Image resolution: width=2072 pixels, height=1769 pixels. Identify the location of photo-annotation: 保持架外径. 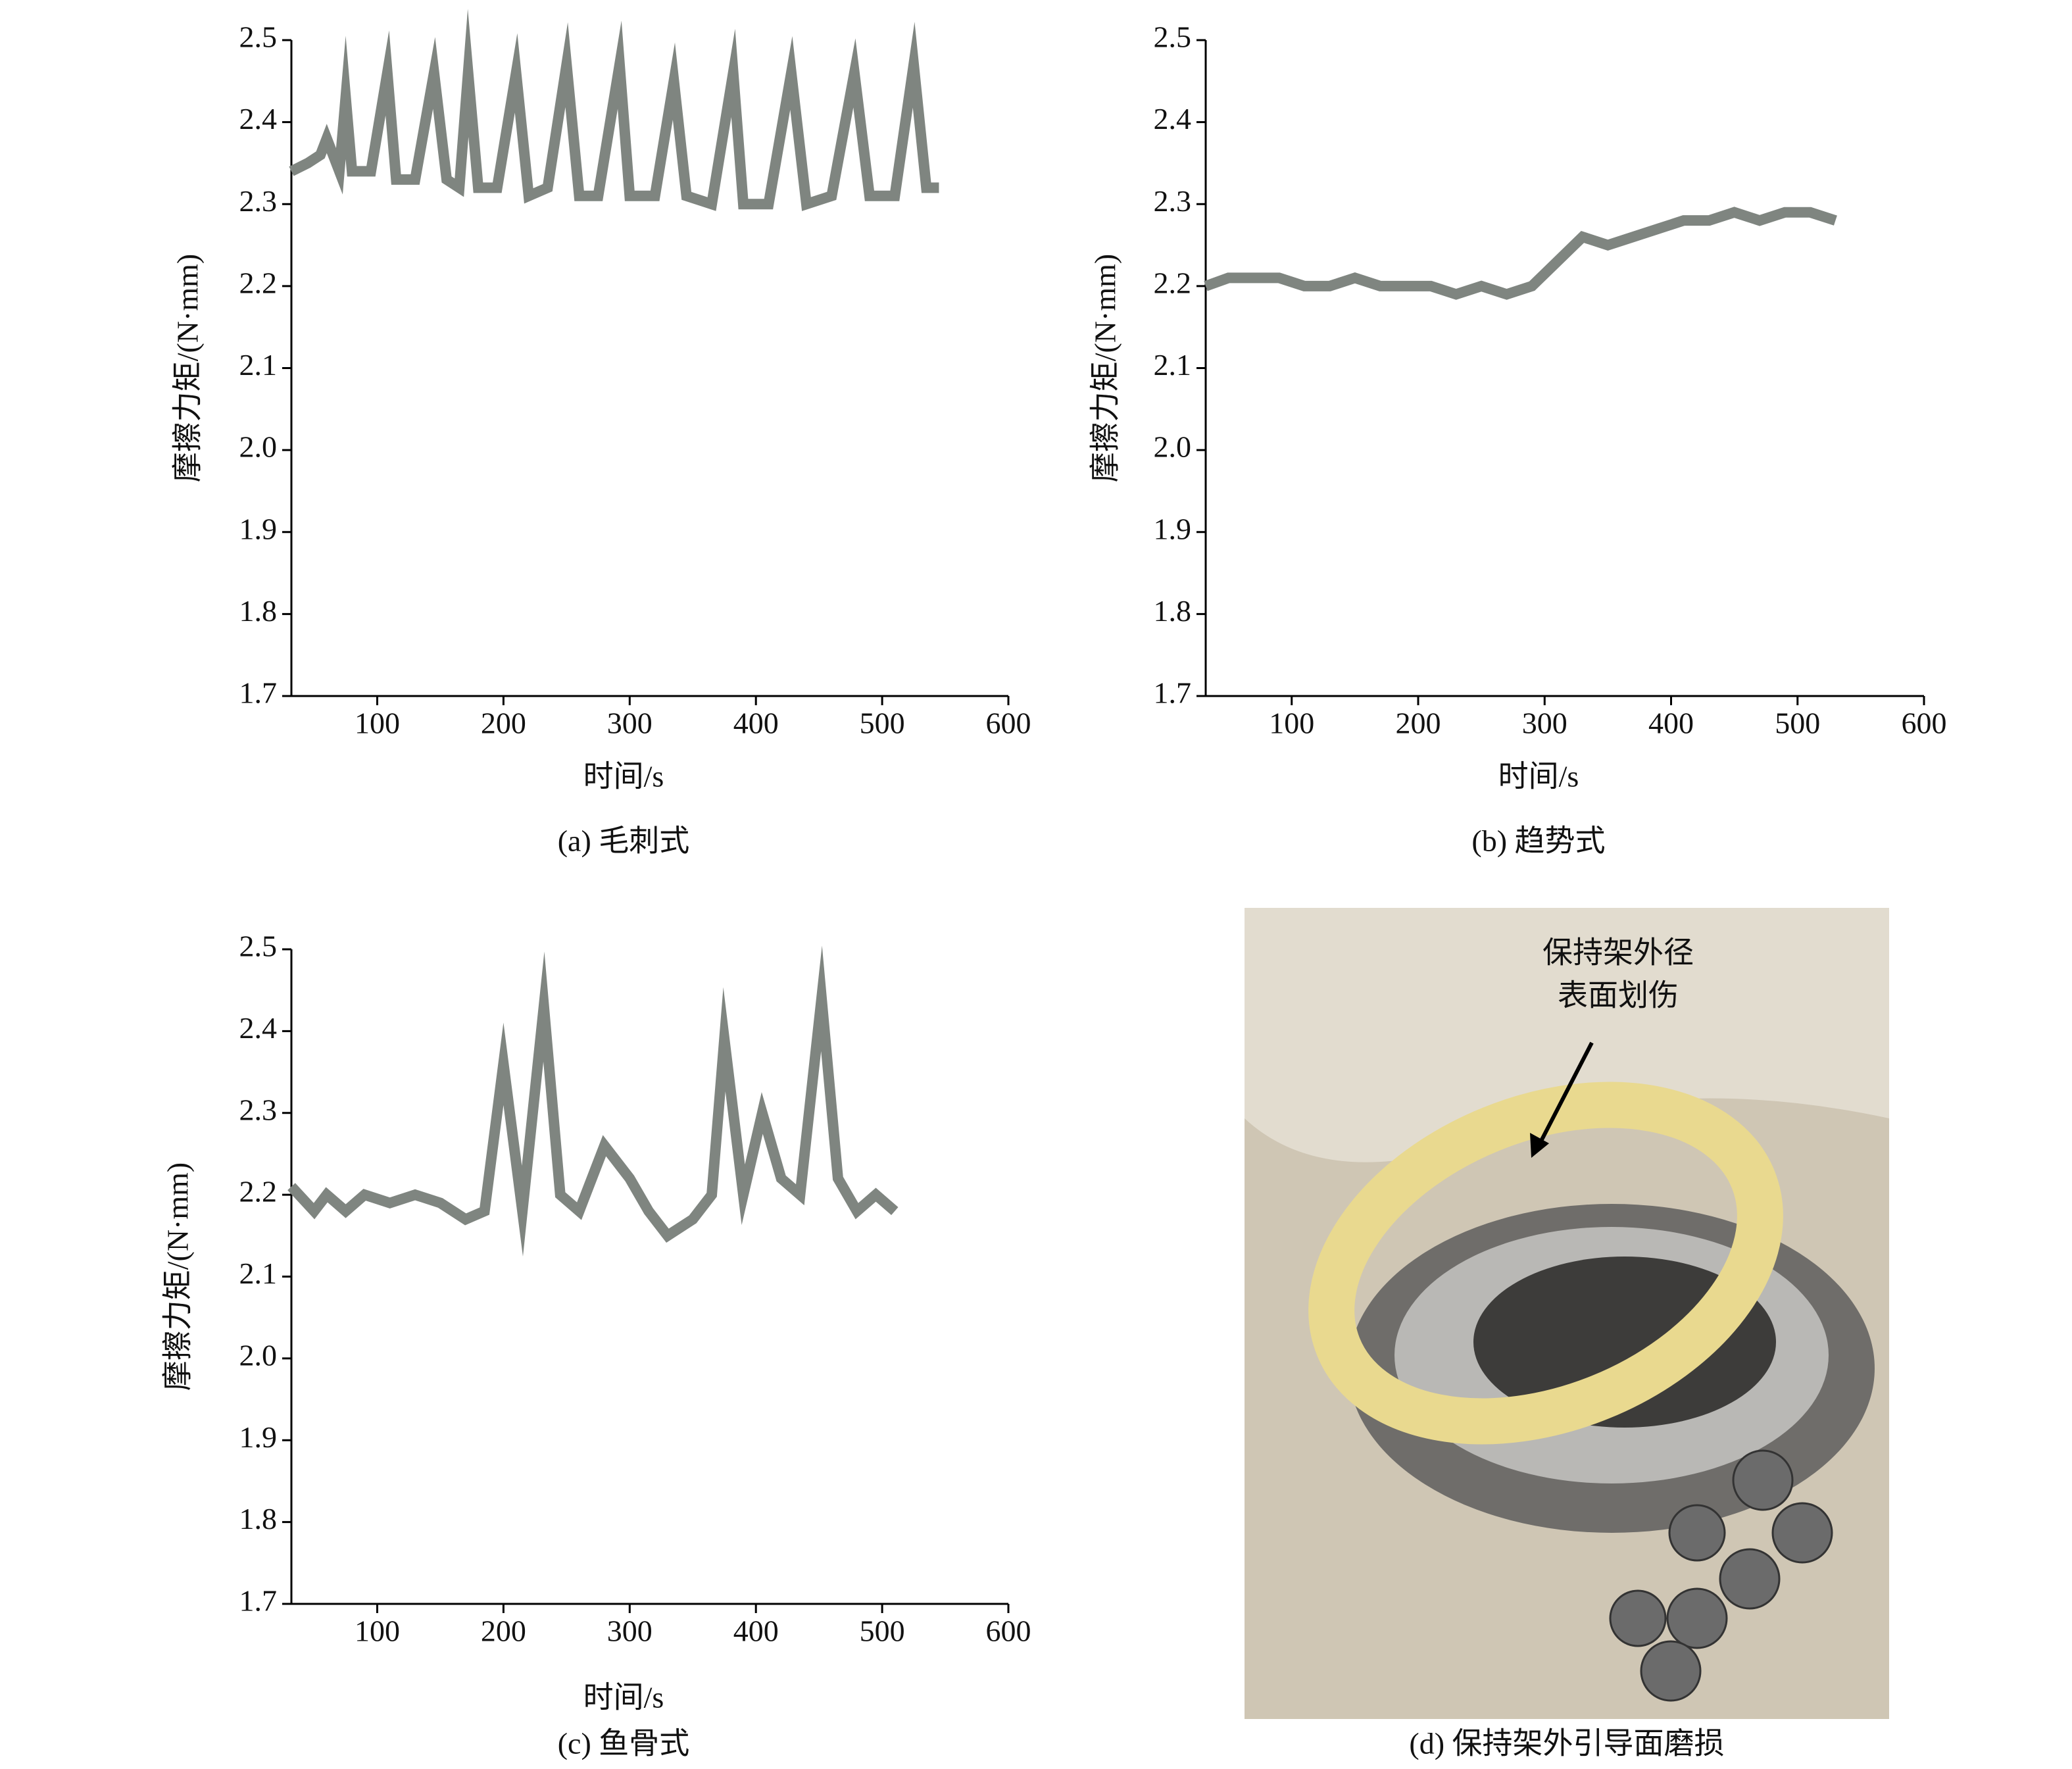
(1618, 953).